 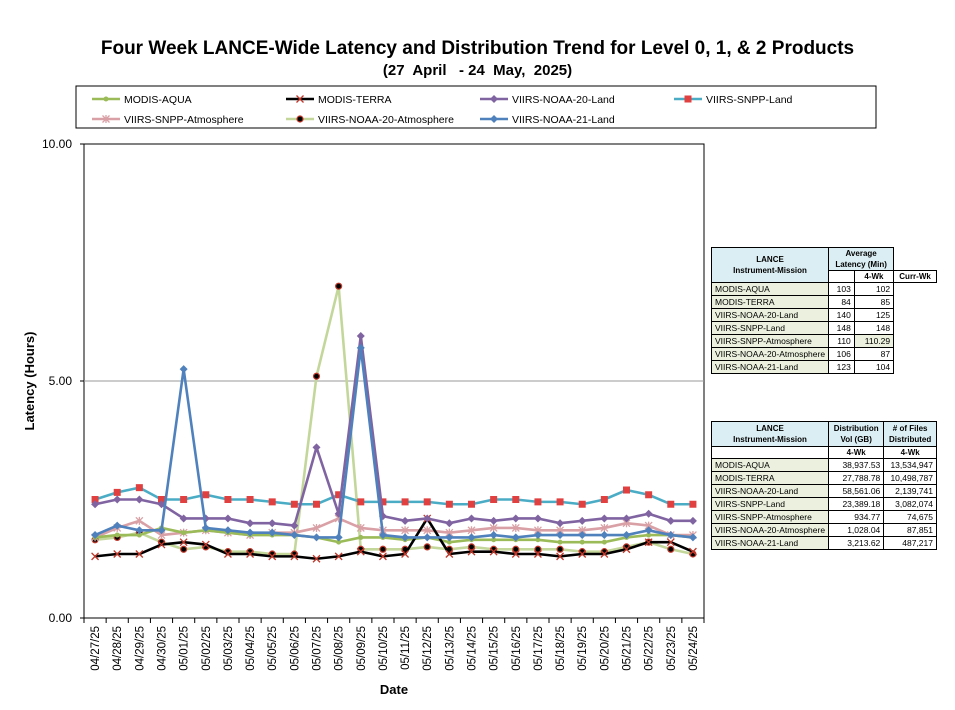 I want to click on x-tick-label: 04/27/25, so click(x=96, y=648).